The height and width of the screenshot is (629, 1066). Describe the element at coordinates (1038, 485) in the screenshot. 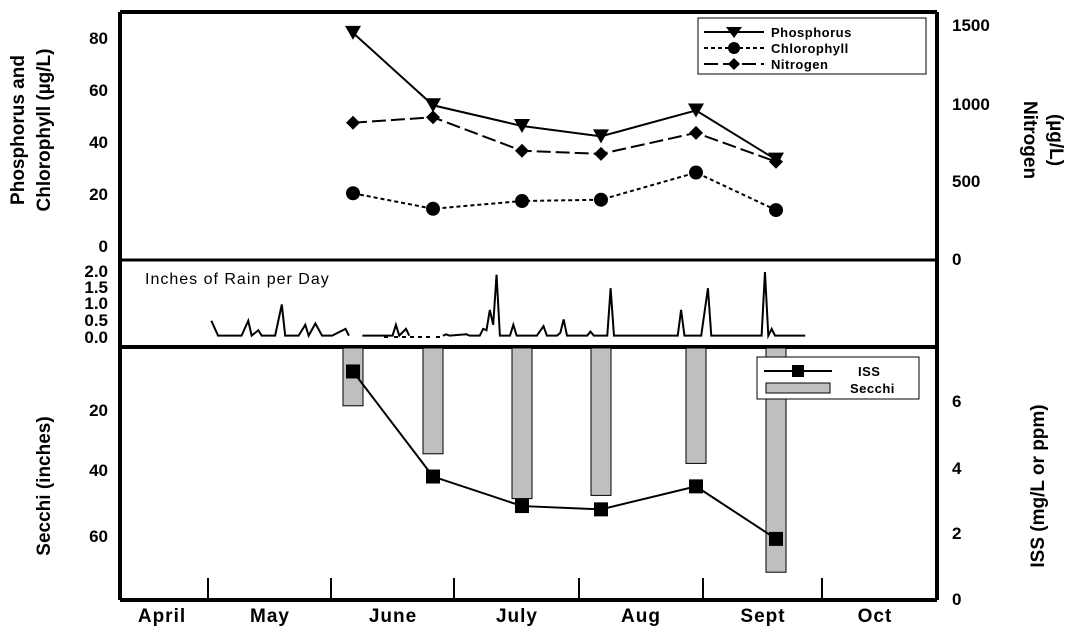

I see `iss-axis-label: ISS (mg/L or ppm)` at that location.